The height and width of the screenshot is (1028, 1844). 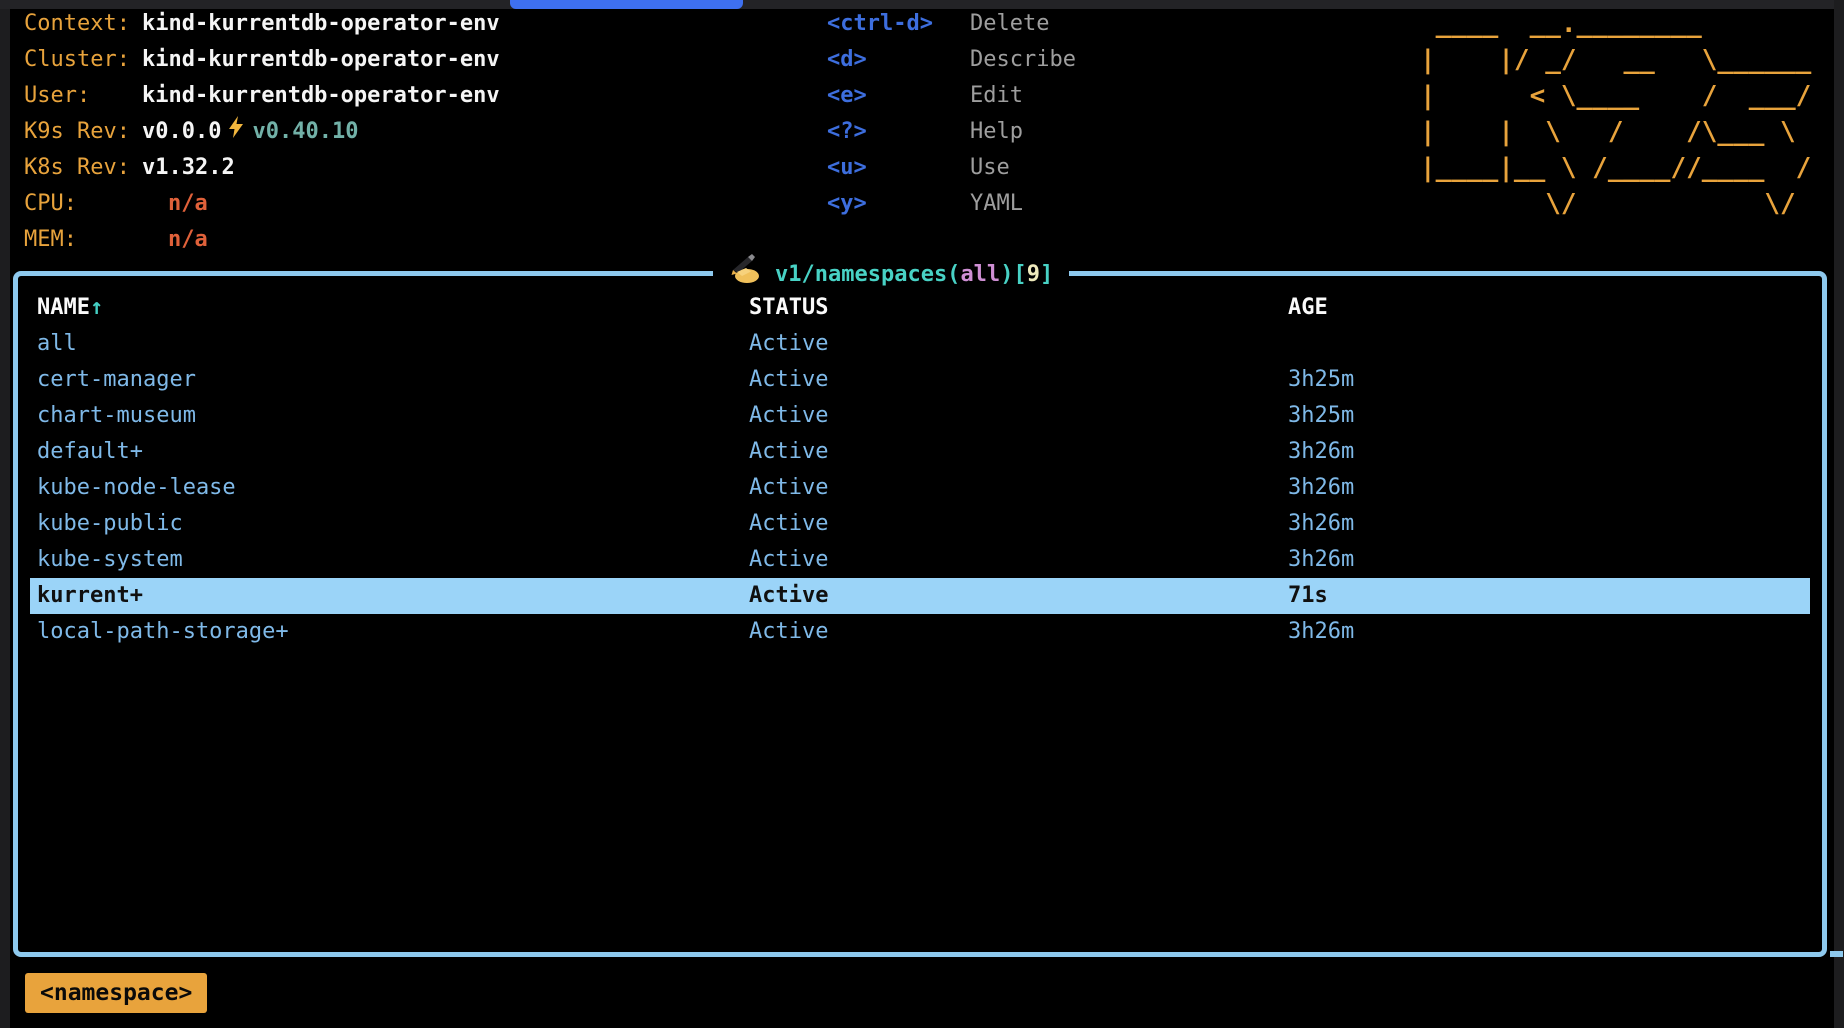 What do you see at coordinates (847, 95) in the screenshot?
I see `hotkey: <e>` at bounding box center [847, 95].